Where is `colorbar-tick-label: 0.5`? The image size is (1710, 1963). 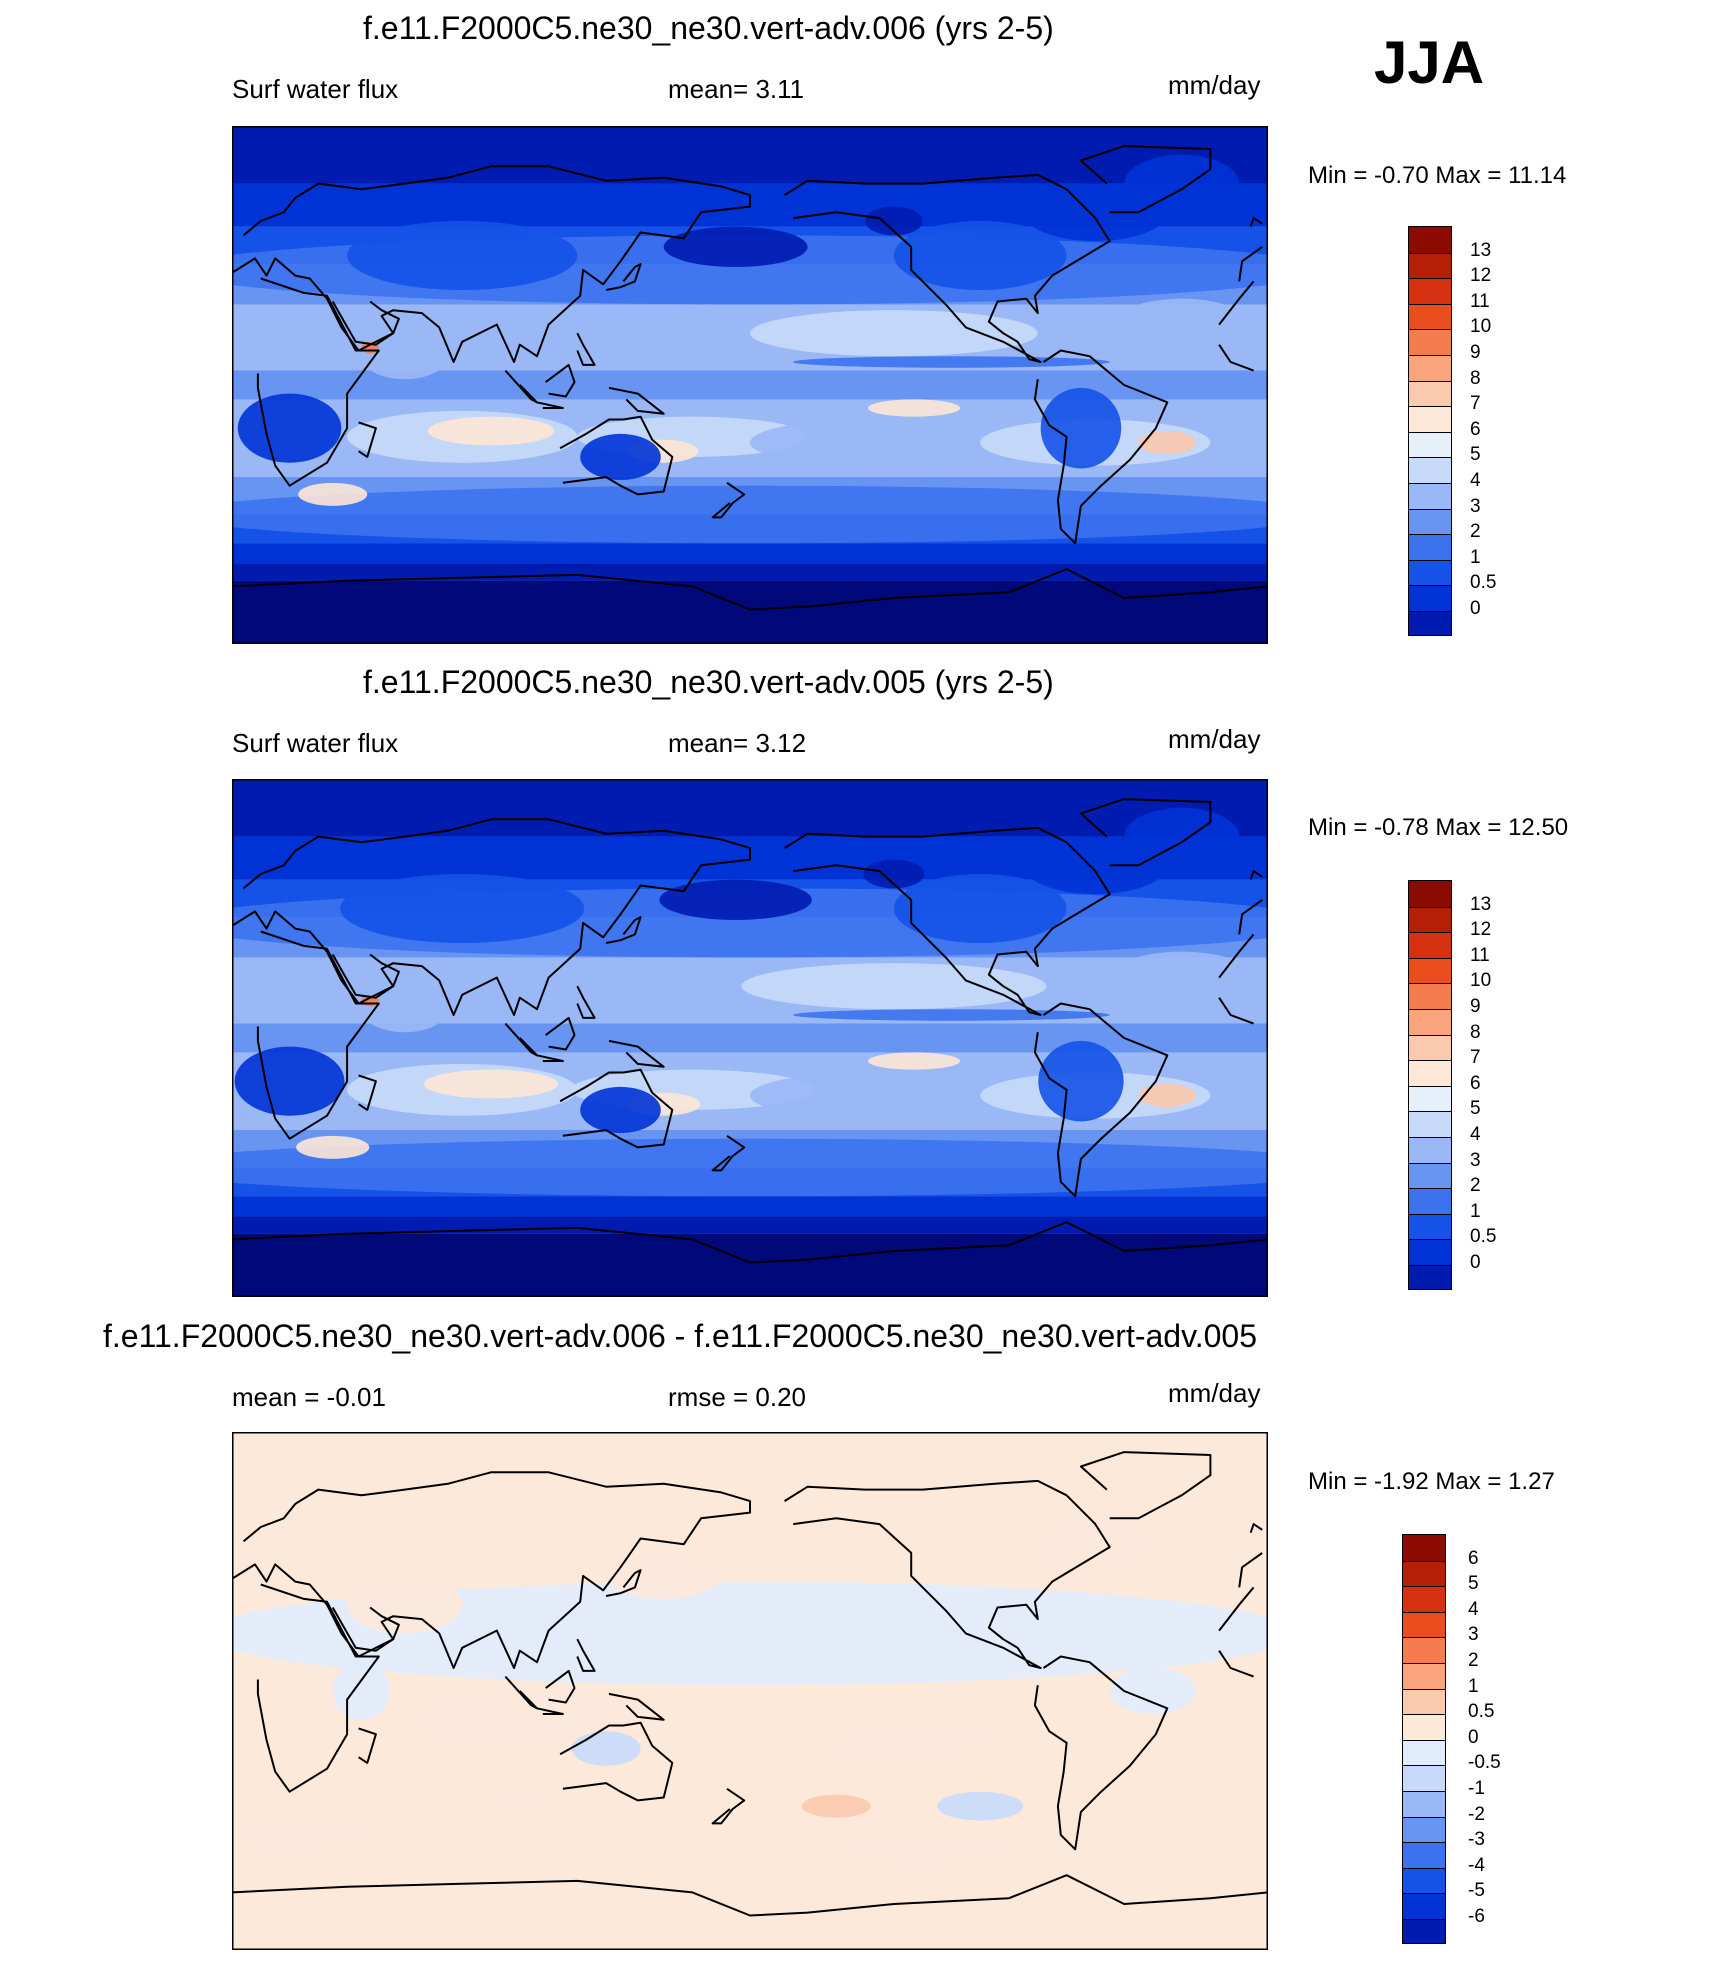
colorbar-tick-label: 0.5 is located at coordinates (1483, 1237).